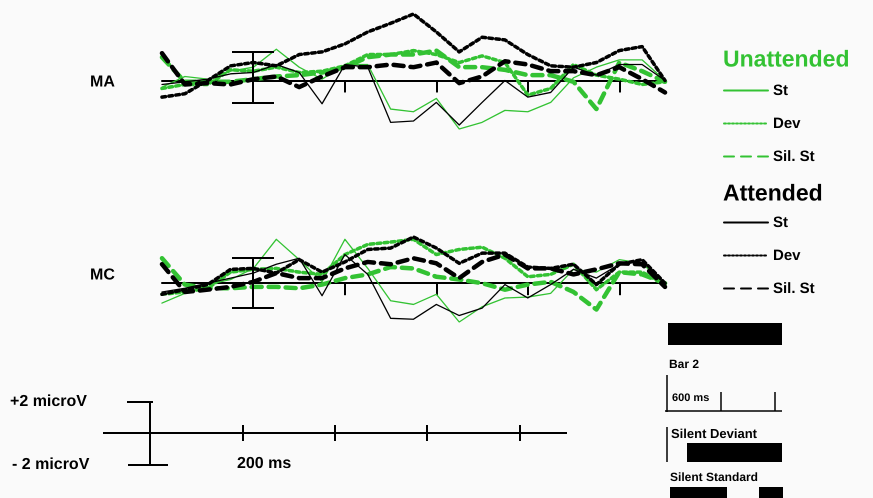 This screenshot has width=873, height=498. What do you see at coordinates (103, 275) in the screenshot?
I see `text: MC` at bounding box center [103, 275].